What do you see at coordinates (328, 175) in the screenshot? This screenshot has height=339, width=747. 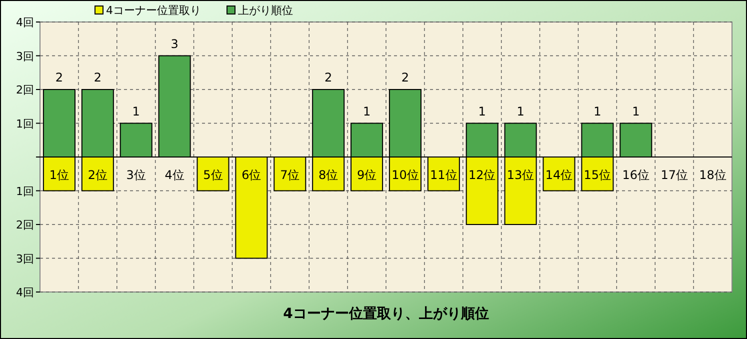 I see `x-tick-label: 8位` at bounding box center [328, 175].